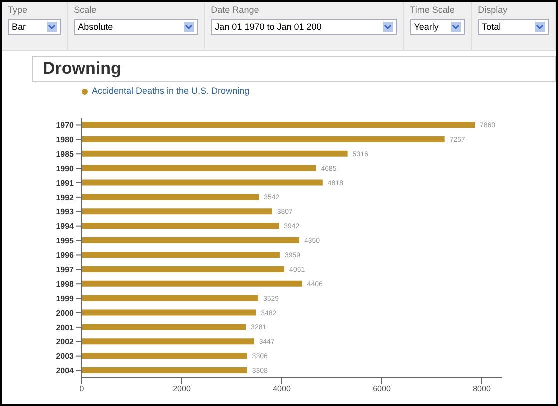 The image size is (558, 406). Describe the element at coordinates (65, 342) in the screenshot. I see `y-tick-label: 2002` at that location.